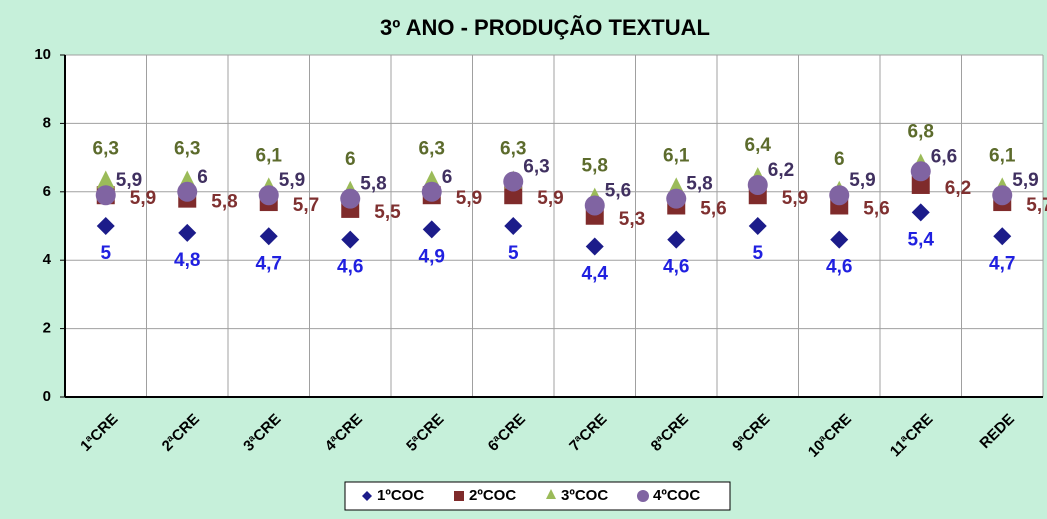  What do you see at coordinates (921, 239) in the screenshot?
I see `data-label: 5,4` at bounding box center [921, 239].